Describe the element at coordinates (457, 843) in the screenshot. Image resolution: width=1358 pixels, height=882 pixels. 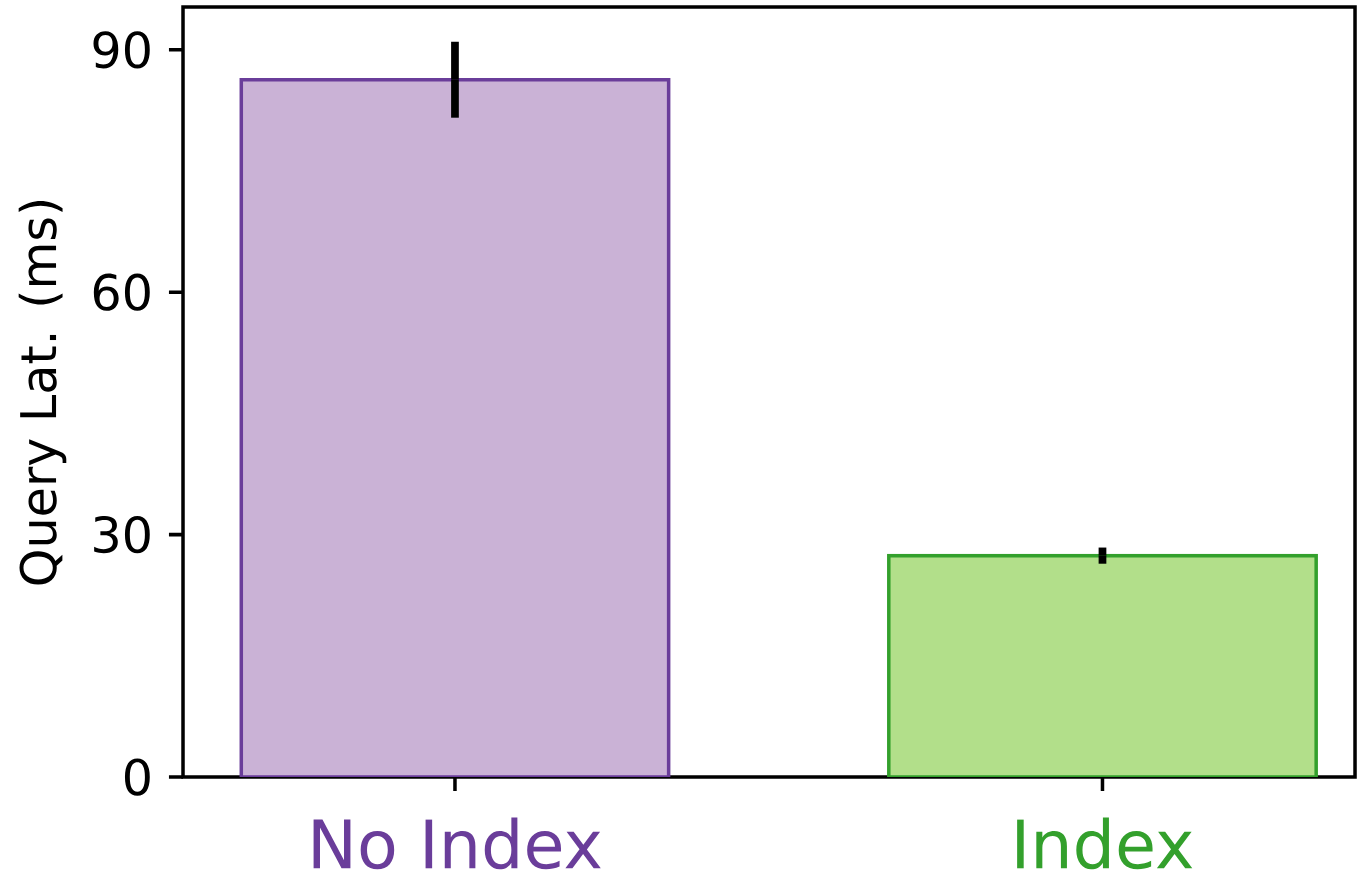
I see `x-tick-label: No Index` at that location.